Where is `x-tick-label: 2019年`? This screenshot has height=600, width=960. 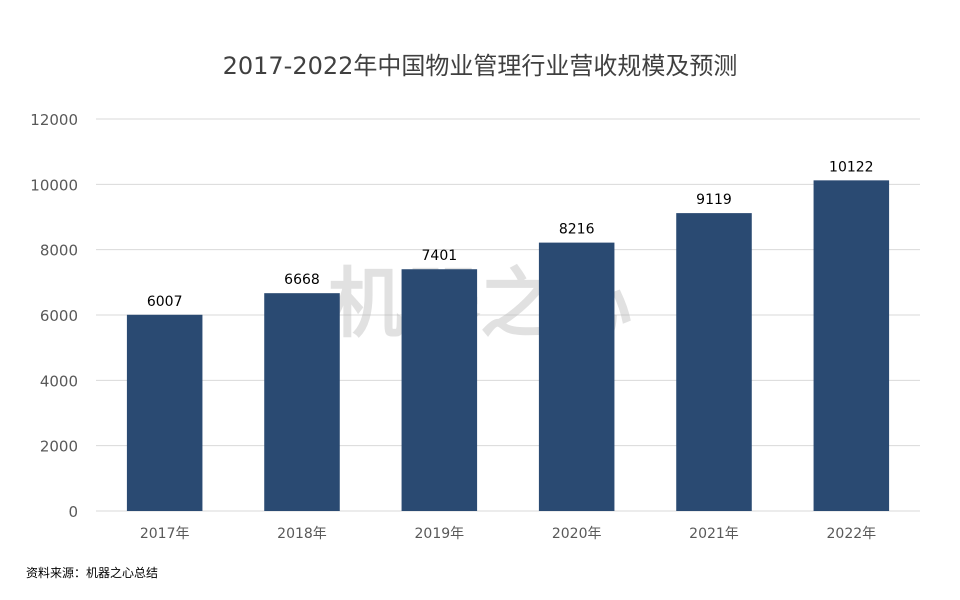
x-tick-label: 2019年 is located at coordinates (440, 534).